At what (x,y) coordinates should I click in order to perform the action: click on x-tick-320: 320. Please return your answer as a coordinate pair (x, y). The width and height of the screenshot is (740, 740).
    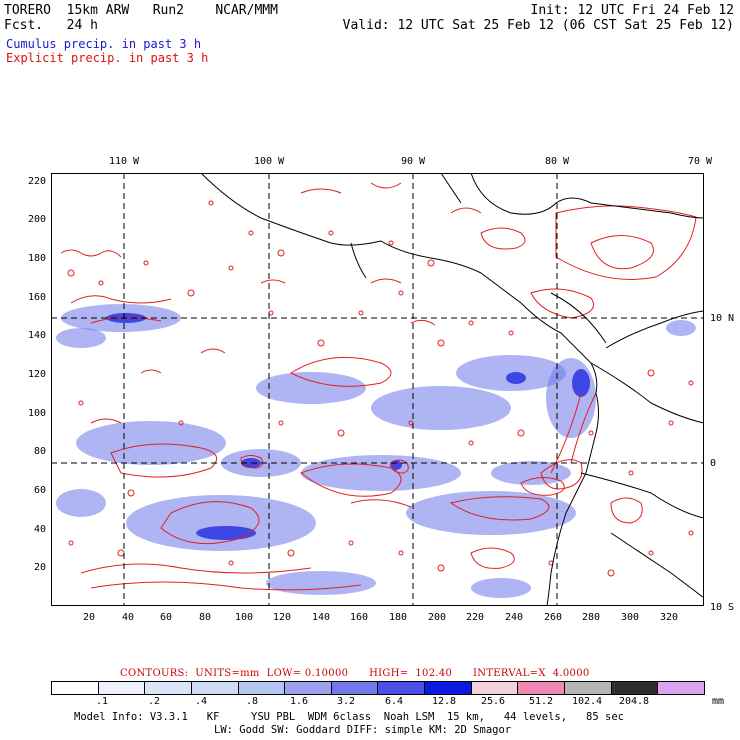
    Looking at the image, I should click on (669, 617).